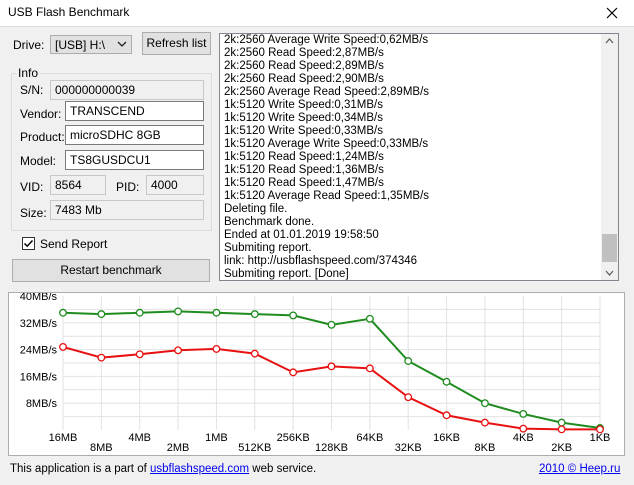 This screenshot has height=485, width=634. I want to click on log-line: 1k:5120 Write Speed:0,31MB/s, so click(303, 105).